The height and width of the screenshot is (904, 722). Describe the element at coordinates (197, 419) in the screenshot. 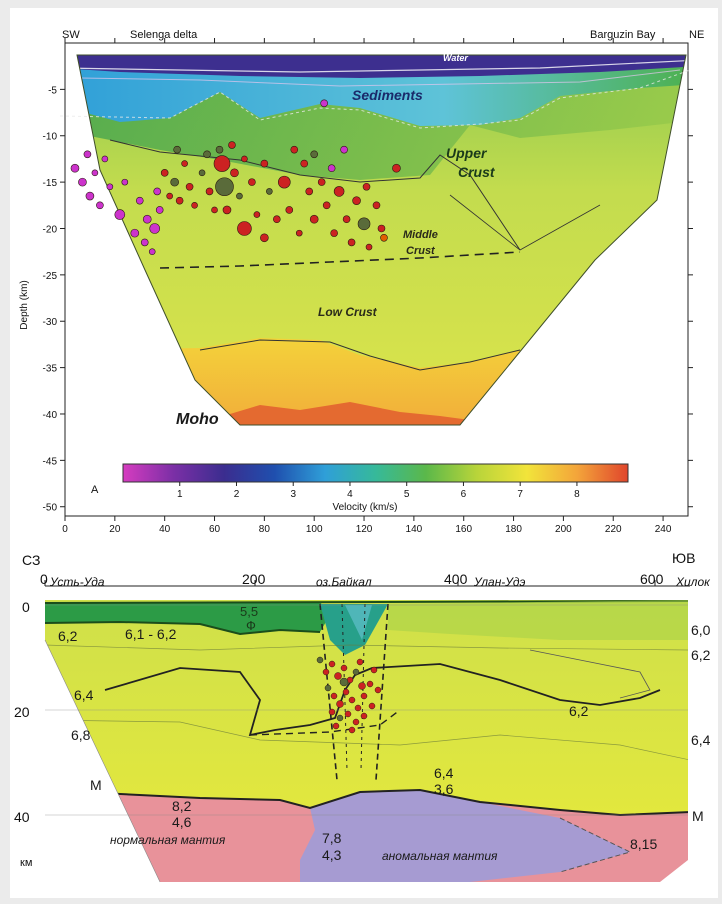

I see `layer-label-moho: Moho` at that location.